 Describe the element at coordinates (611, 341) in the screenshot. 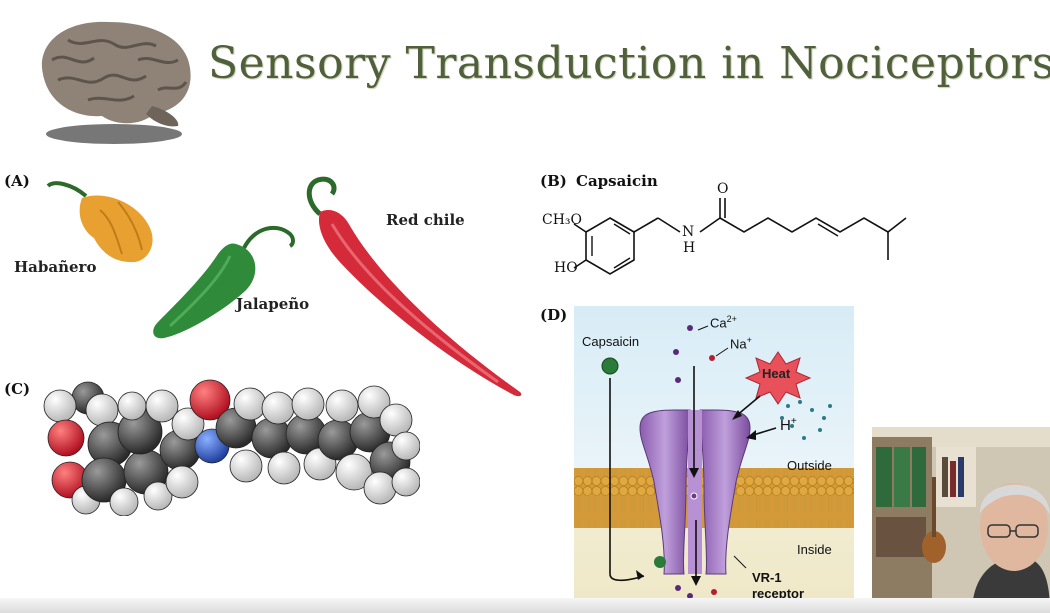

I see `capsaicin-label: Capsaicin` at that location.